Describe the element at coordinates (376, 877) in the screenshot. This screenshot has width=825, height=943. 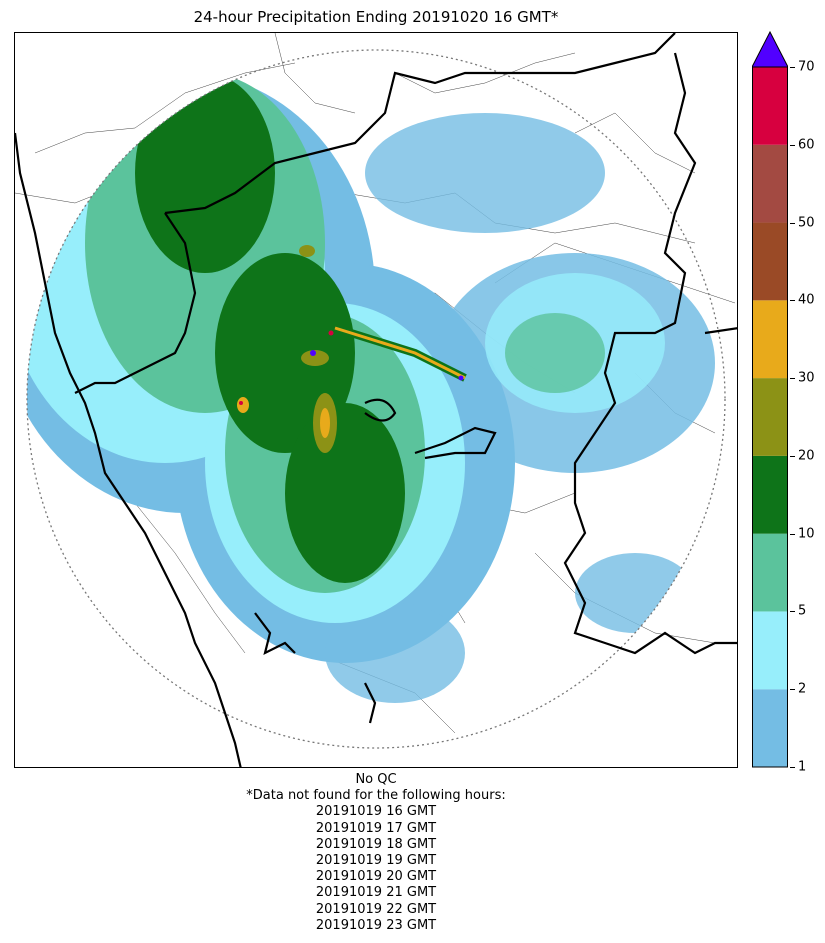
I see `missing-hour: 20191019 20 GMT` at that location.